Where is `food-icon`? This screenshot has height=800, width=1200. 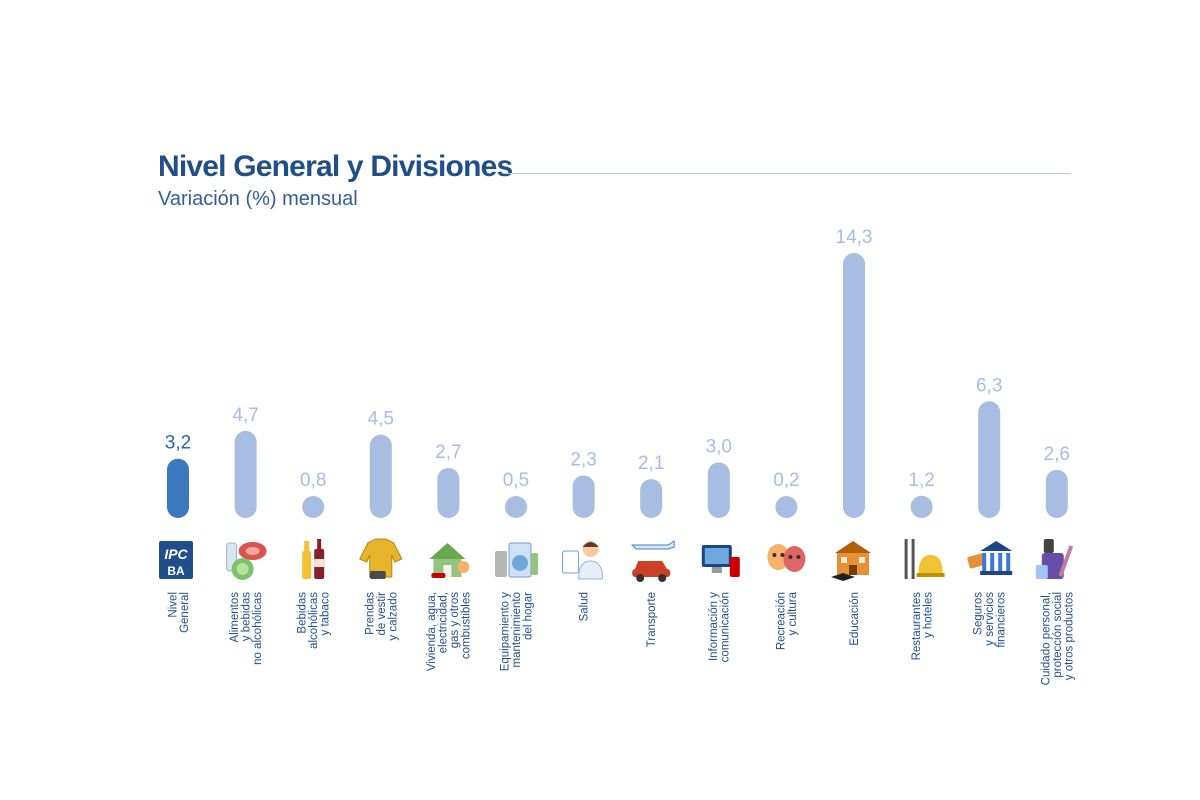 food-icon is located at coordinates (246, 561).